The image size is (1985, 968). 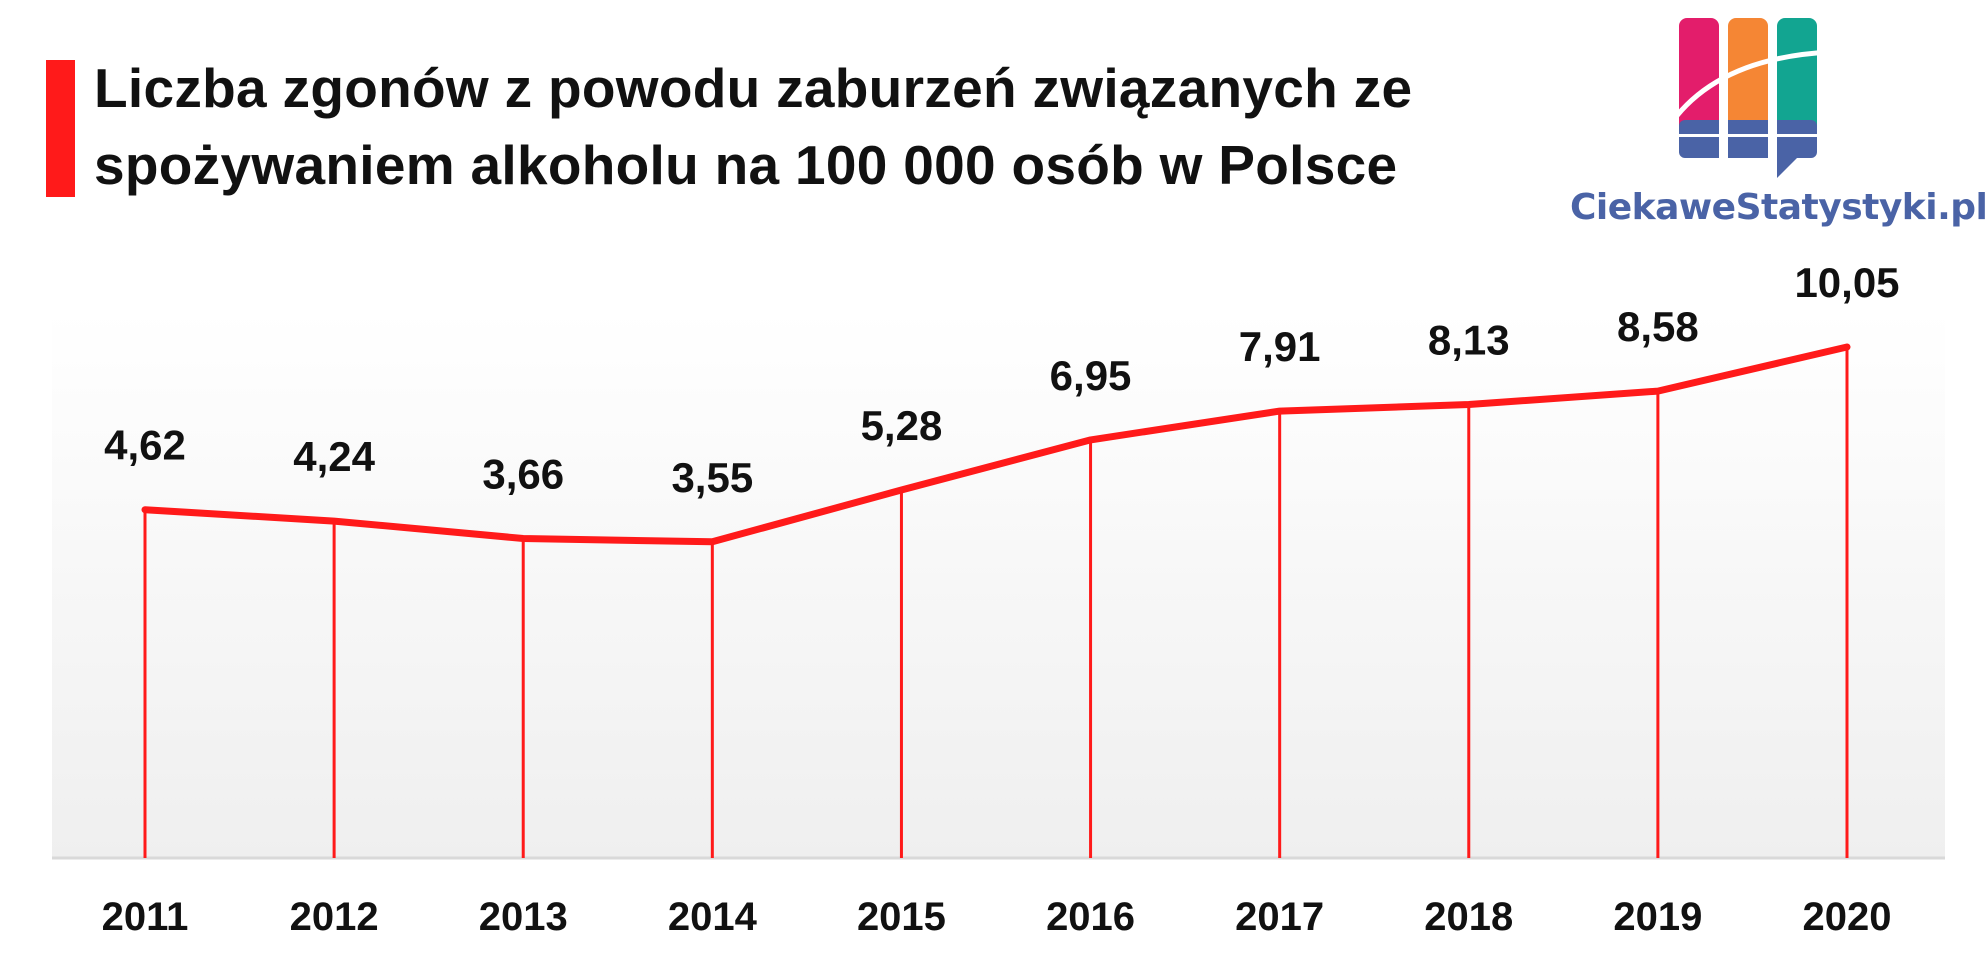 I want to click on brand-logo-mark, so click(x=1751, y=98).